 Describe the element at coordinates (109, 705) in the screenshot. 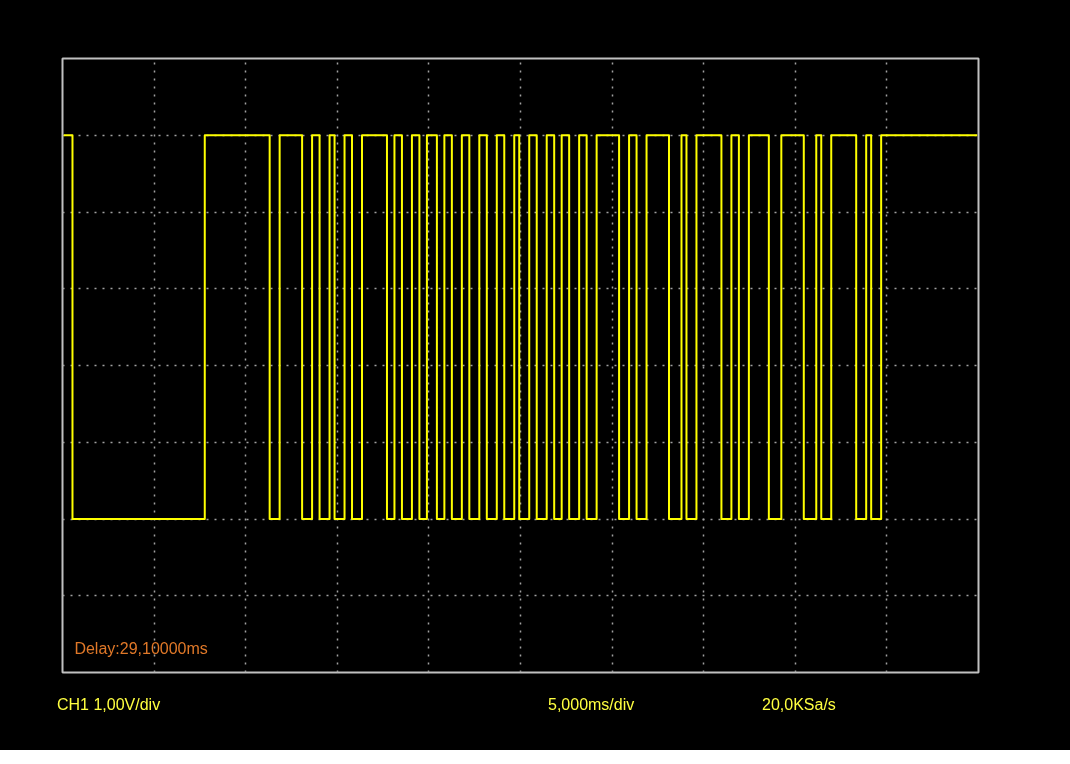

I see `text: CH1 1,00V/div` at that location.